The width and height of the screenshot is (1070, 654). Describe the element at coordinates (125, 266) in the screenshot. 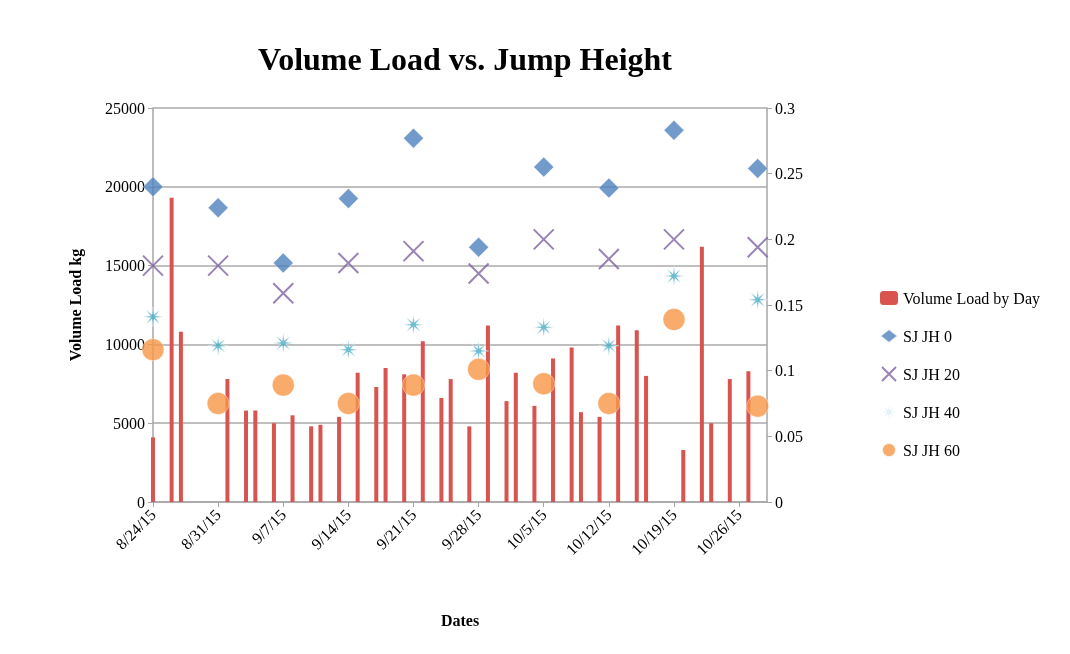

I see `y-tick-label: 15000` at that location.